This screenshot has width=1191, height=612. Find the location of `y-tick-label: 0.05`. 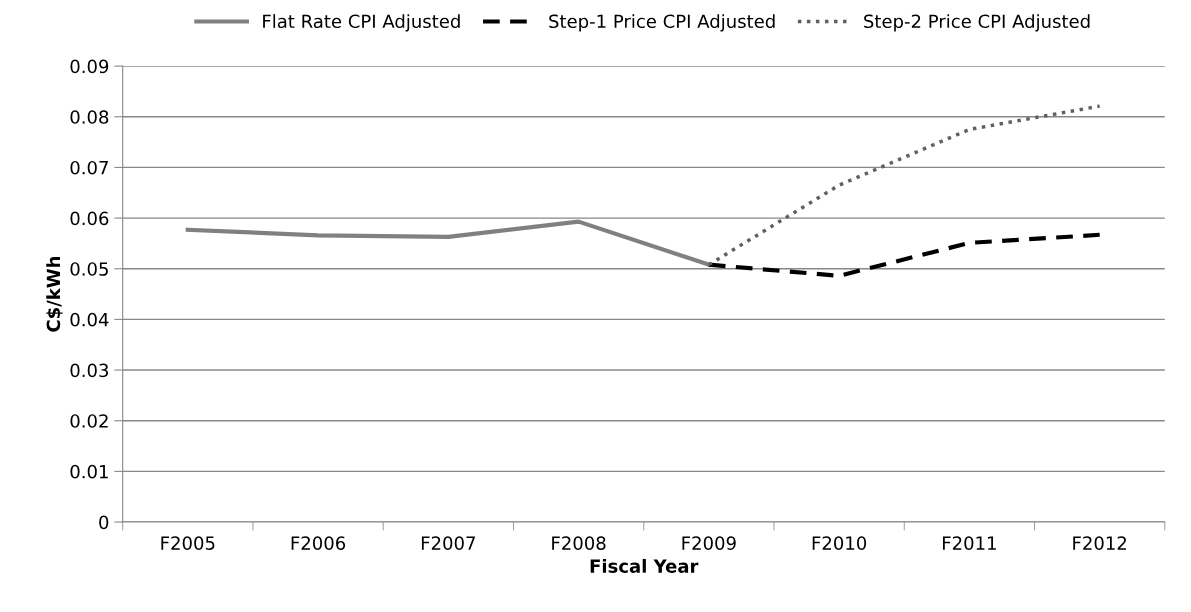

y-tick-label: 0.05 is located at coordinates (89, 269).